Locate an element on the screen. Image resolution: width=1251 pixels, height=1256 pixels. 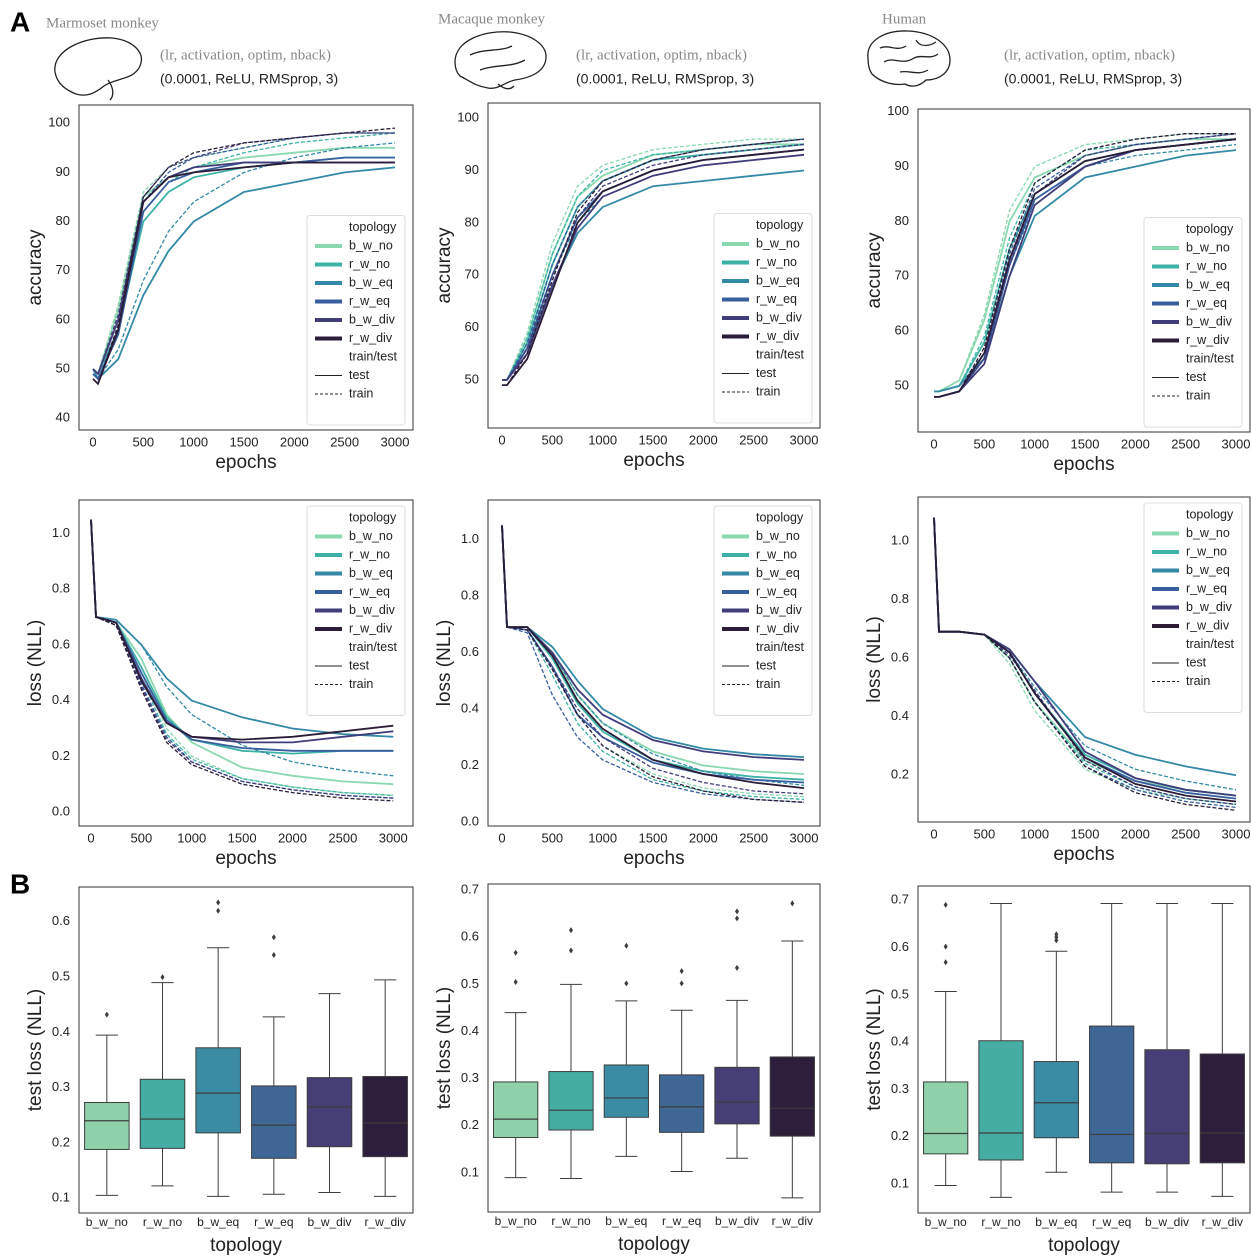
panel-label: A is located at coordinates (20, 21).